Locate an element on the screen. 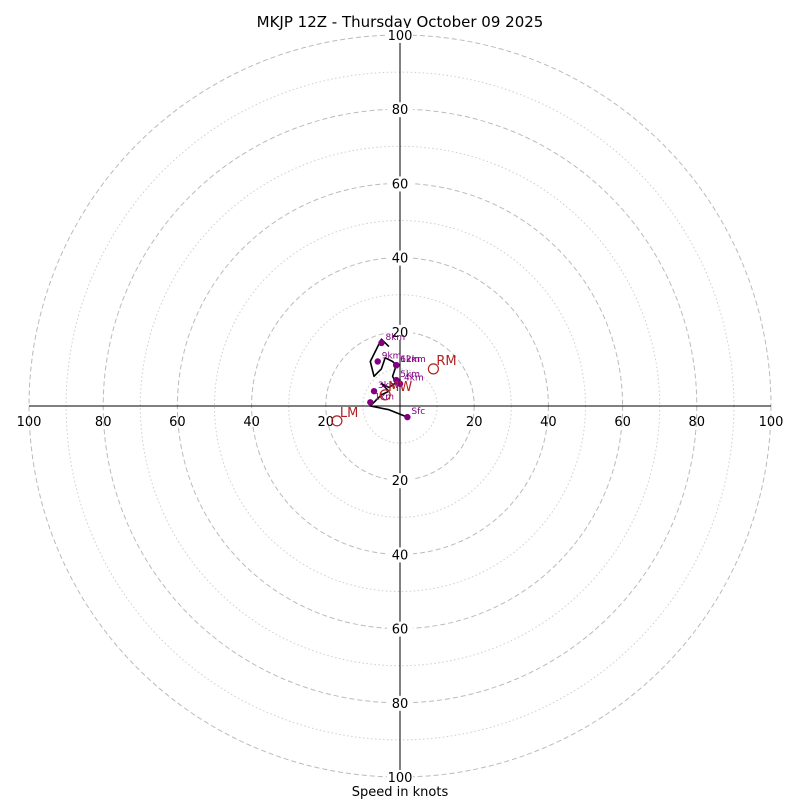  height-label-3km: 3km is located at coordinates (388, 386).